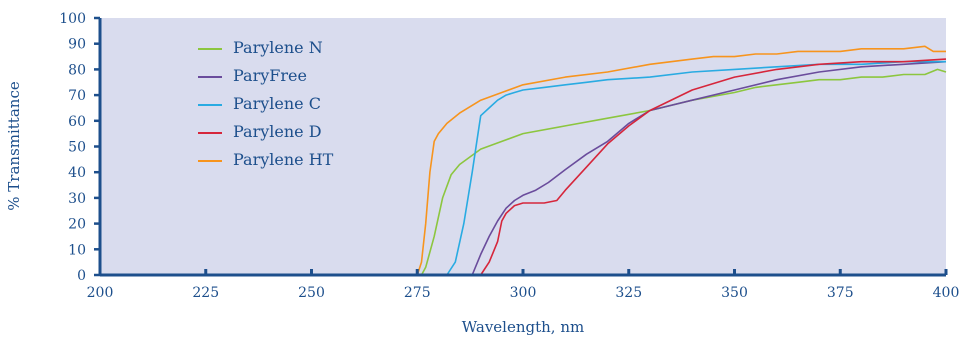 The image size is (964, 339). I want to click on y-tick-label: 70, so click(77, 96).